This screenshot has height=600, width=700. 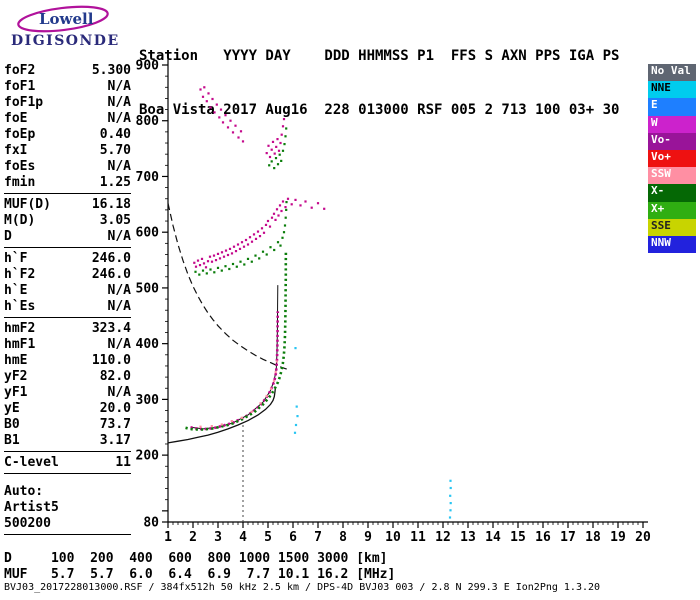 What do you see at coordinates (67, 135) in the screenshot?
I see `param-row-foep: foEp 0.40` at bounding box center [67, 135].